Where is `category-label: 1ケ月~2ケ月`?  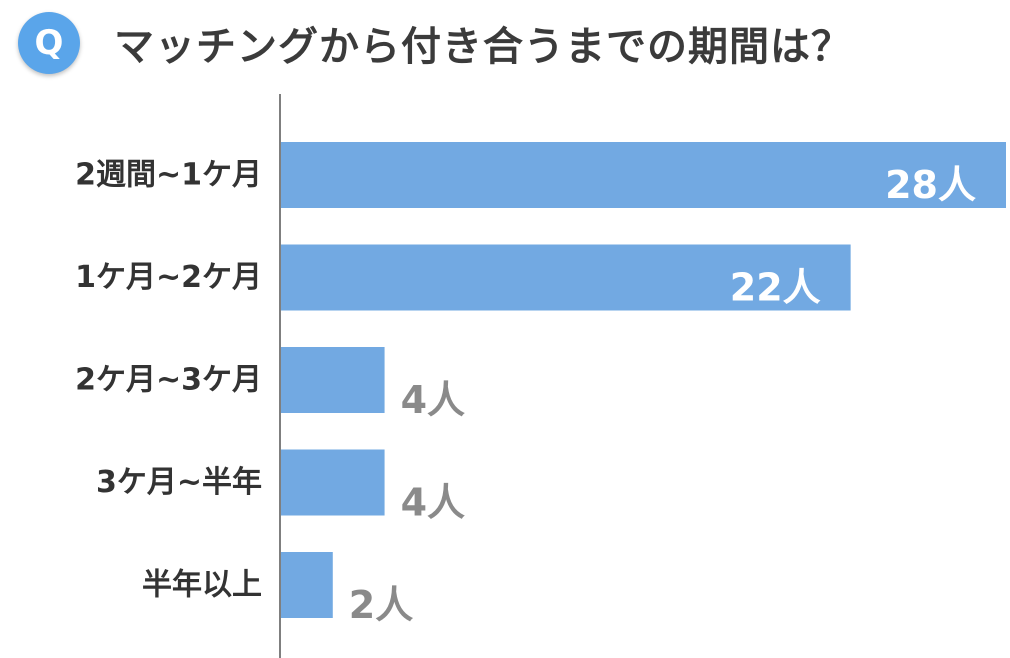
category-label: 1ケ月~2ケ月 is located at coordinates (168, 277).